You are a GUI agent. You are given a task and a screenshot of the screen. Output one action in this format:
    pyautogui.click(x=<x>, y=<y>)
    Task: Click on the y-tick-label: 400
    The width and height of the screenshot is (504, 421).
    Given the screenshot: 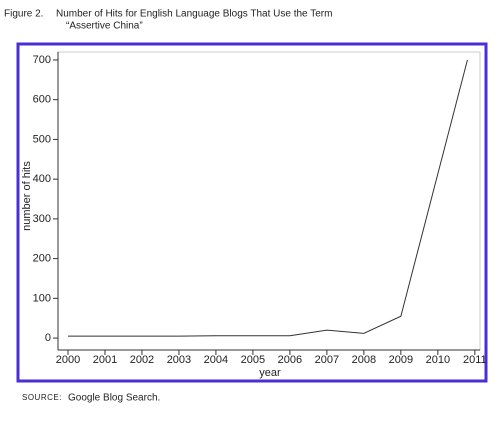 What is the action you would take?
    pyautogui.click(x=42, y=179)
    